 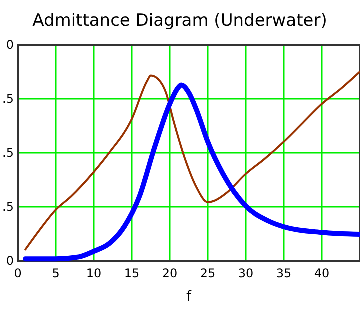 What do you see at coordinates (94, 273) in the screenshot?
I see `x-tick-label: 10` at bounding box center [94, 273].